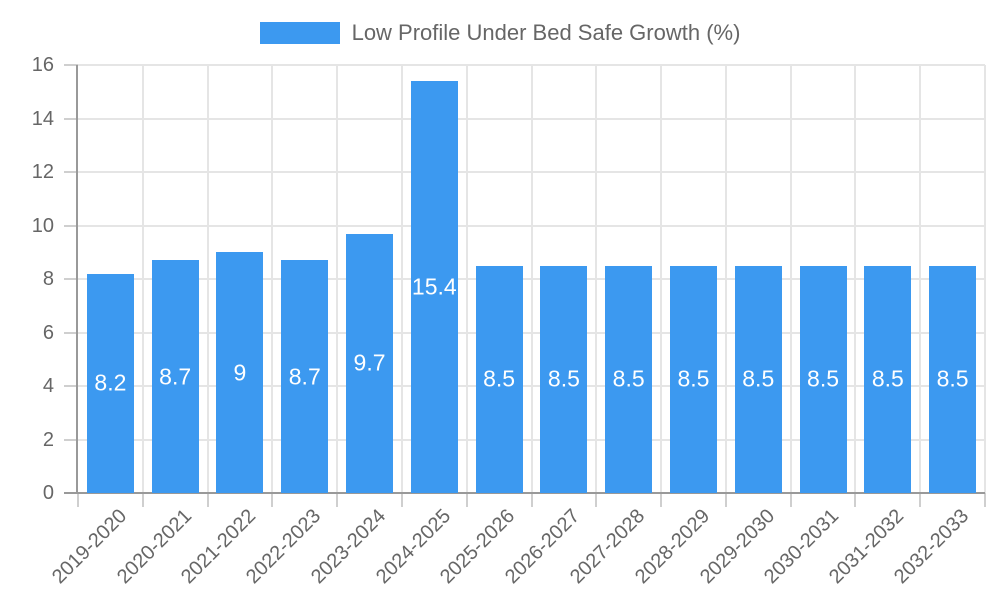 The height and width of the screenshot is (600, 1000). Describe the element at coordinates (42, 225) in the screenshot. I see `y-tick-label: 10` at that location.